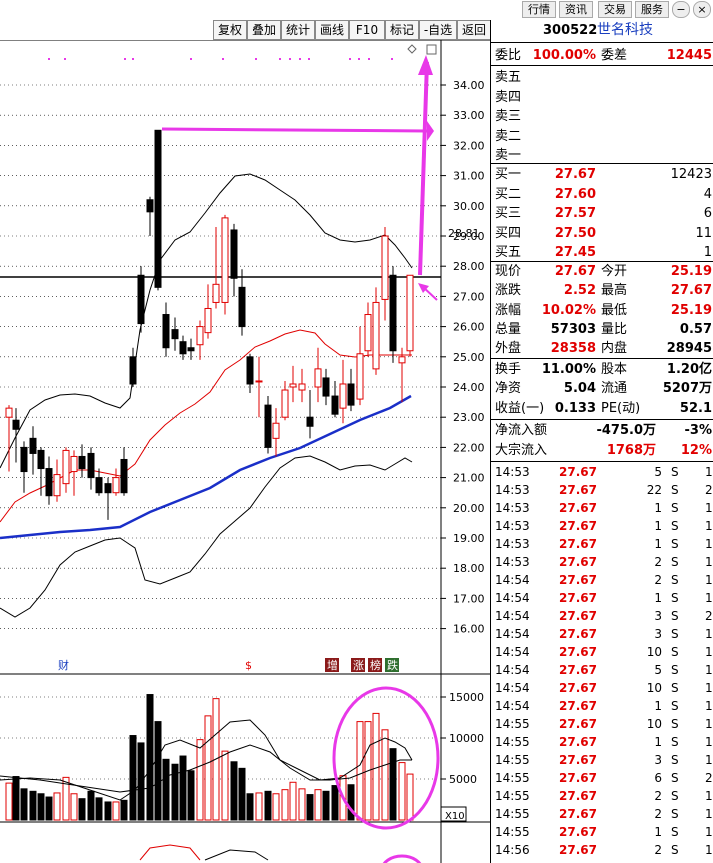 The height and width of the screenshot is (863, 713). I want to click on marker-zhang: 涨, so click(358, 665).